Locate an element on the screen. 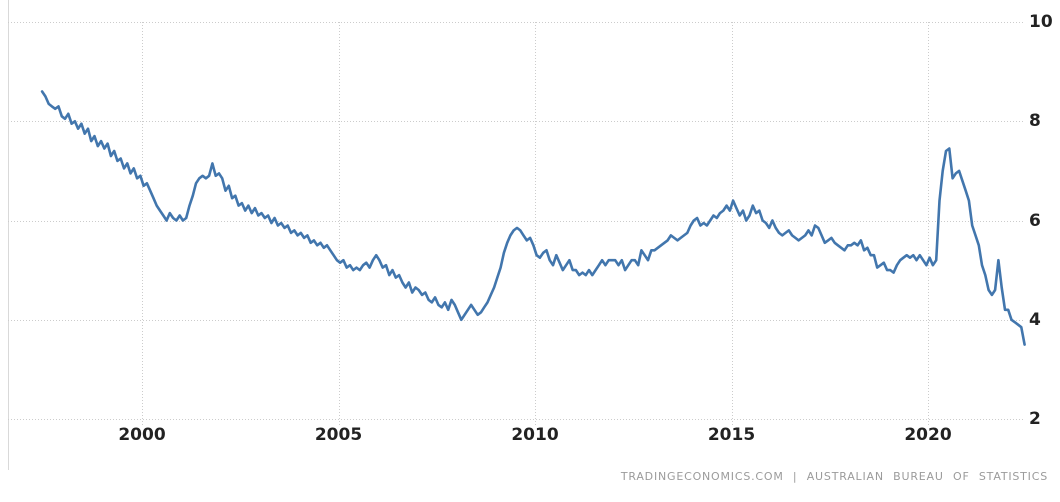  y-axis-label: 10 is located at coordinates (1041, 22).